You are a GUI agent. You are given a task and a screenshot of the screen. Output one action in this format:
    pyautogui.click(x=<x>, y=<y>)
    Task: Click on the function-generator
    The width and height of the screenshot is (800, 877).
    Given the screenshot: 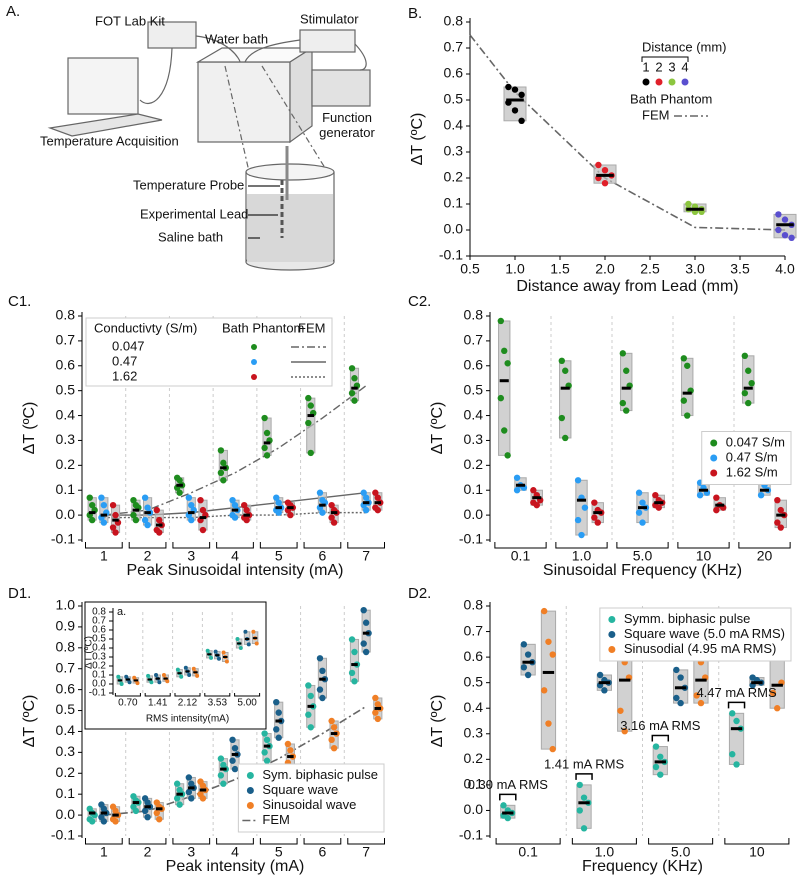 What is the action you would take?
    pyautogui.click(x=341, y=88)
    